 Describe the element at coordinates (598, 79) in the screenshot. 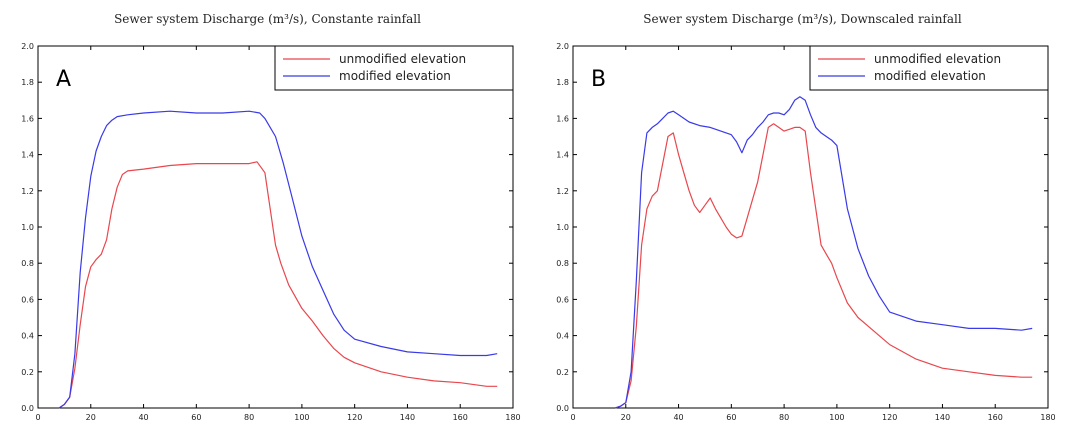

I see `panel-letter: B` at that location.